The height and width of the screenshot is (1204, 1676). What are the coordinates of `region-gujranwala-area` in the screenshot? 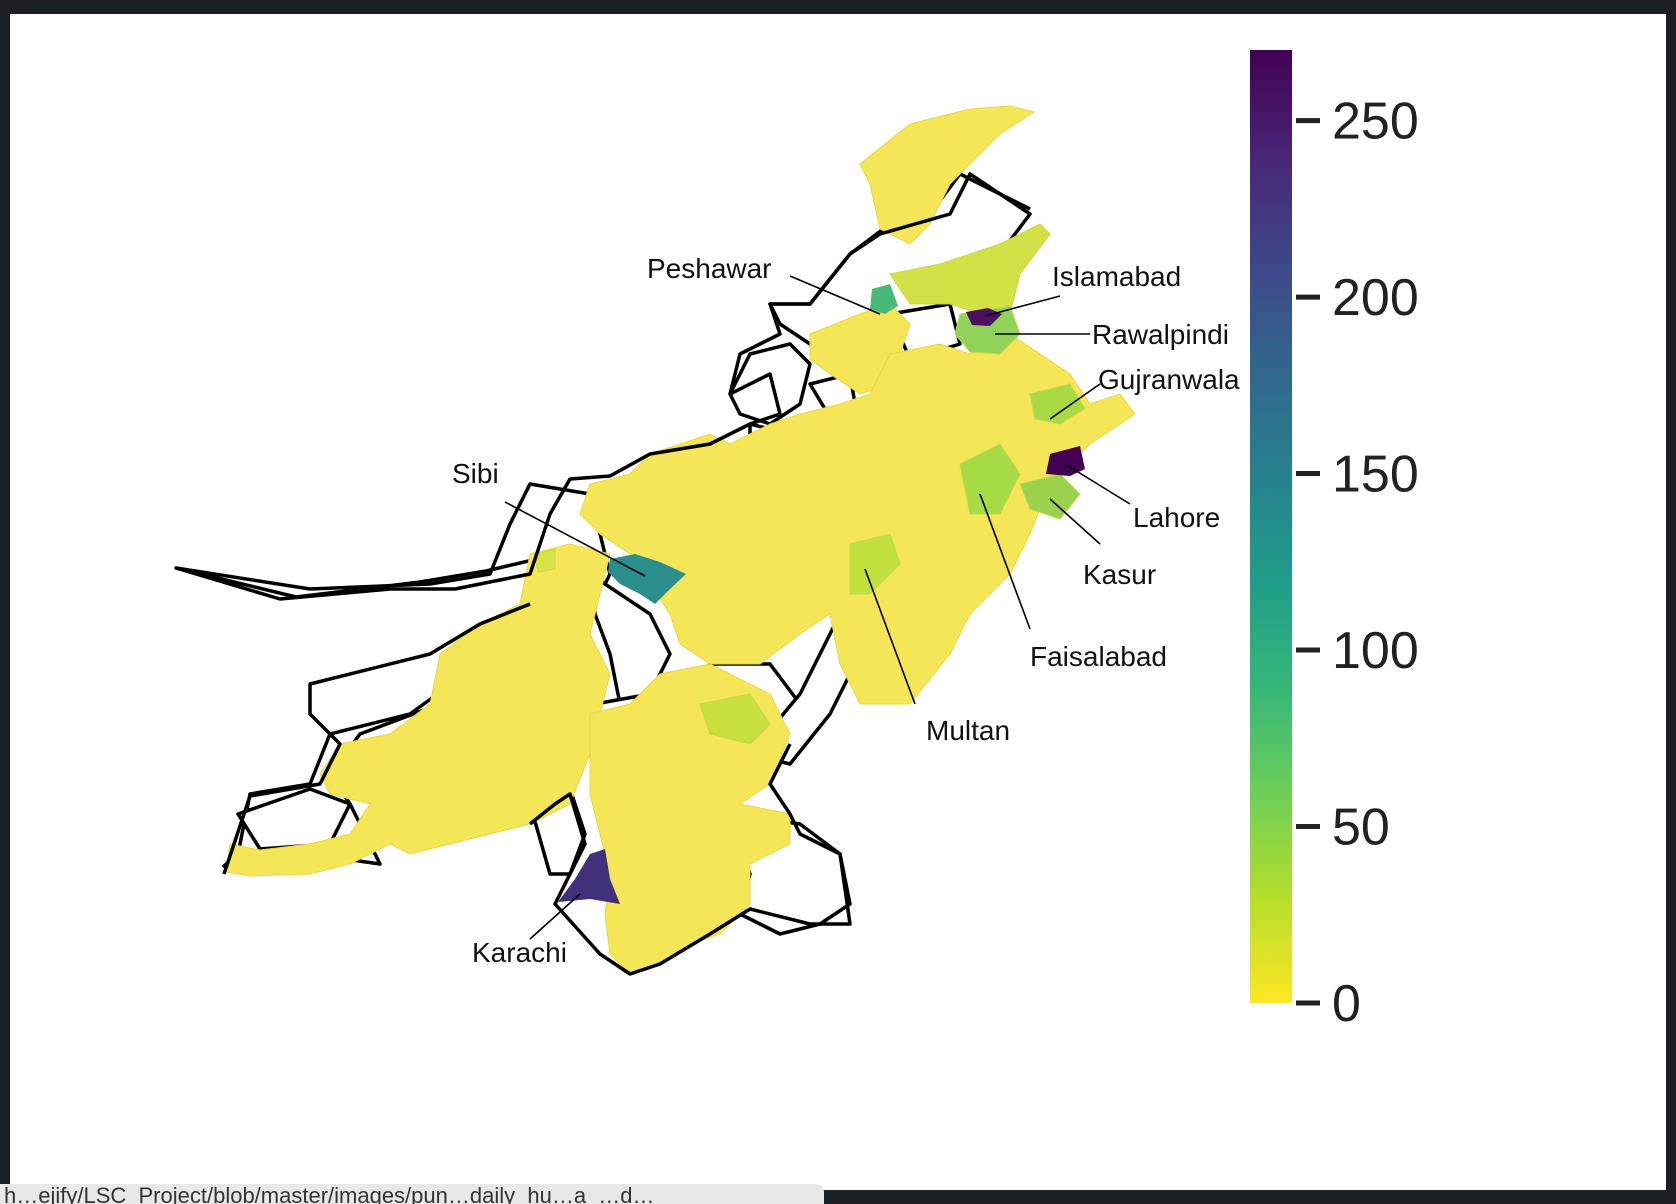 It's located at (1057, 404).